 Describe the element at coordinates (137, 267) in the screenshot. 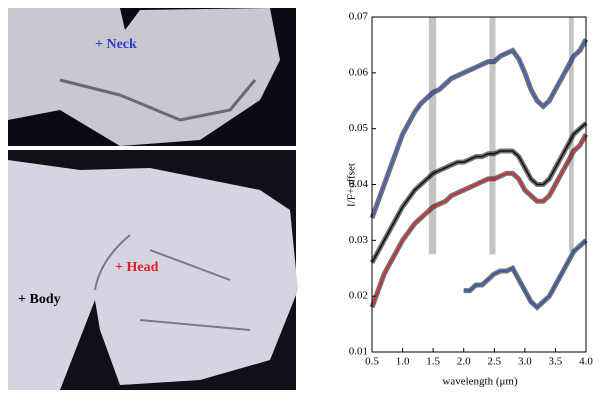

I see `head-label: + Head` at that location.